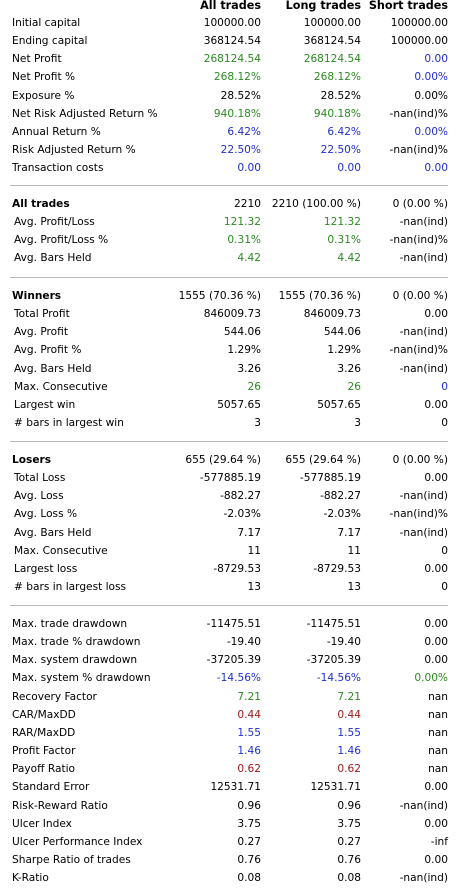 The width and height of the screenshot is (458, 889). I want to click on table-row: Avg. Loss % -2.03% -2.03% -nan(ind)%, so click(229, 514).